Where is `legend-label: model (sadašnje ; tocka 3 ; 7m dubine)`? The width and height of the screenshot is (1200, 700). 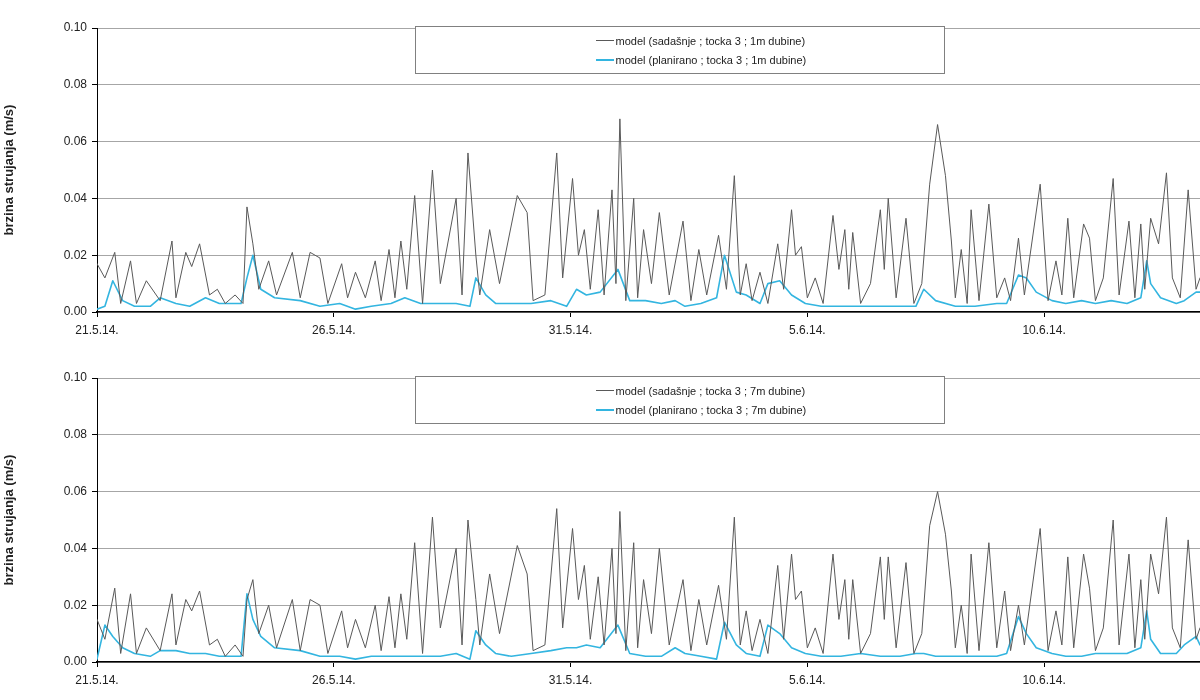 legend-label: model (sadašnje ; tocka 3 ; 7m dubine) is located at coordinates (710, 390).